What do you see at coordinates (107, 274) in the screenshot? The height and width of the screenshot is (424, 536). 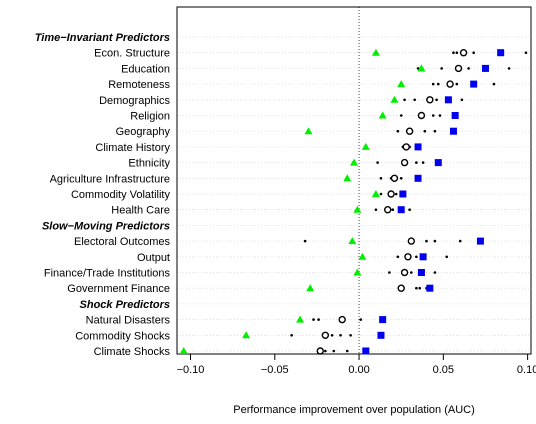 I see `predictor-label: Finance/Trade Institutions` at bounding box center [107, 274].